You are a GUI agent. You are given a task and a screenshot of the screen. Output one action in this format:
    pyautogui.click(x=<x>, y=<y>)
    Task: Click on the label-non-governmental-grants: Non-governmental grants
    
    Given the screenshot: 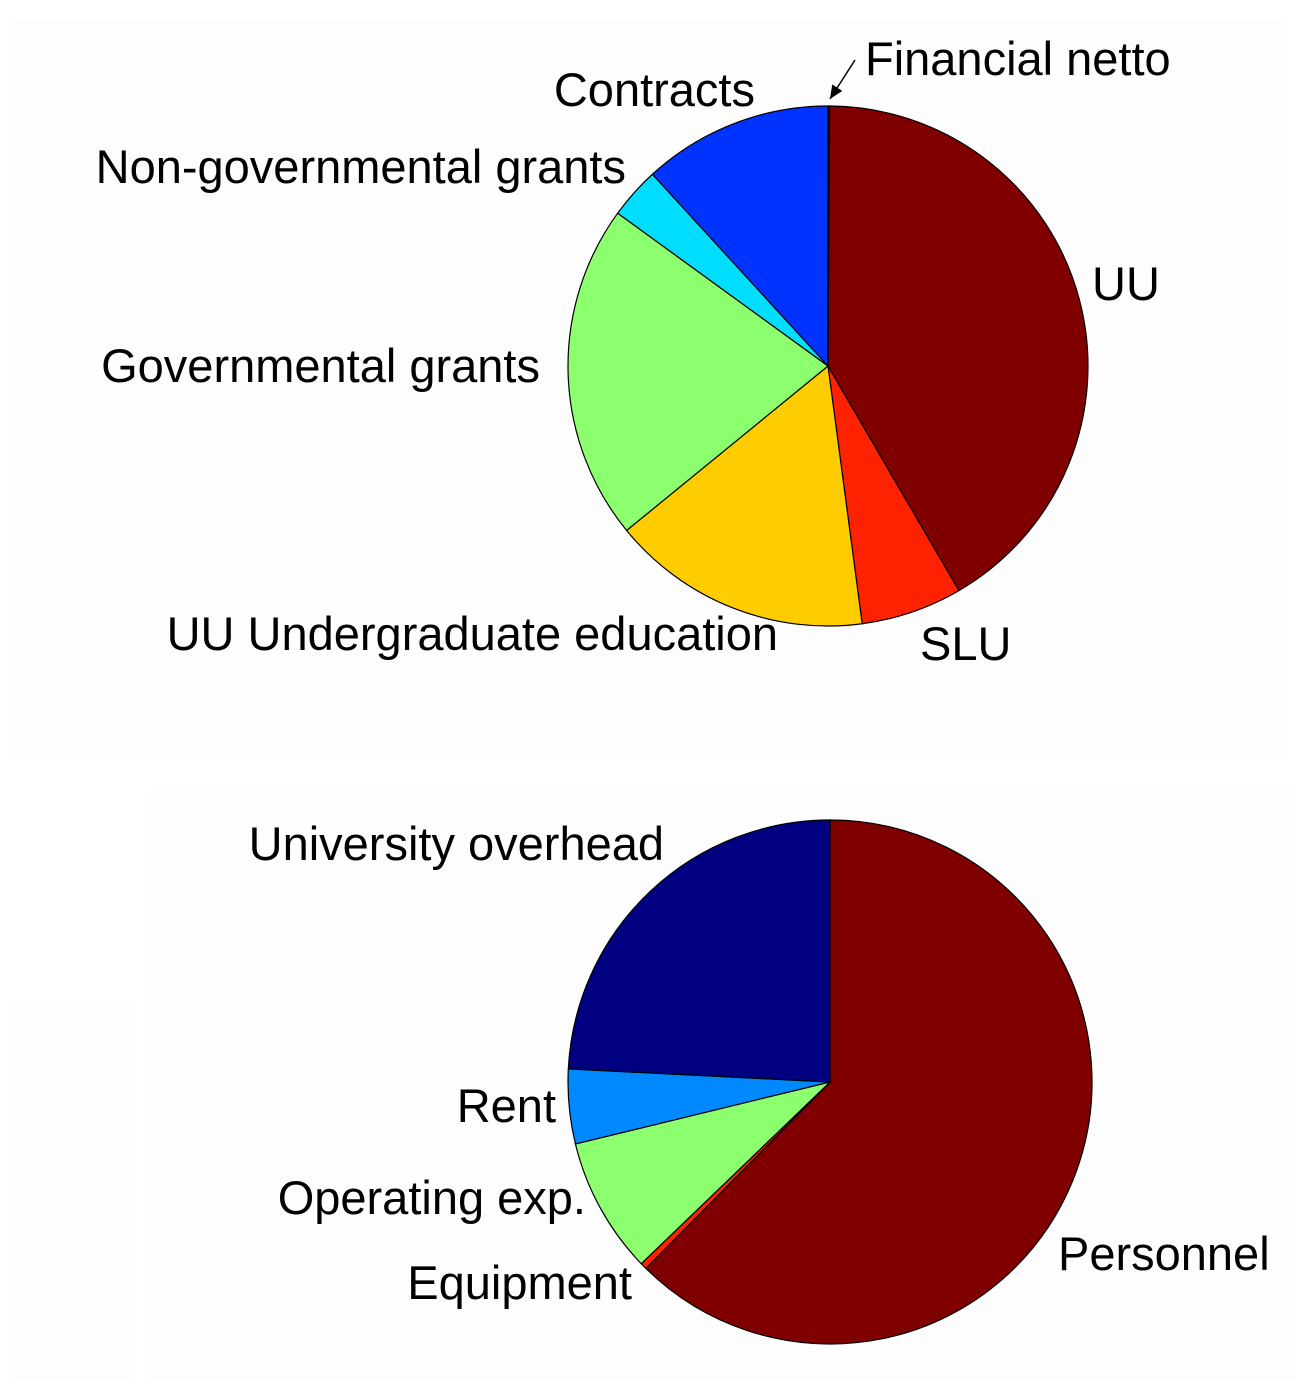 What is the action you would take?
    pyautogui.click(x=361, y=166)
    